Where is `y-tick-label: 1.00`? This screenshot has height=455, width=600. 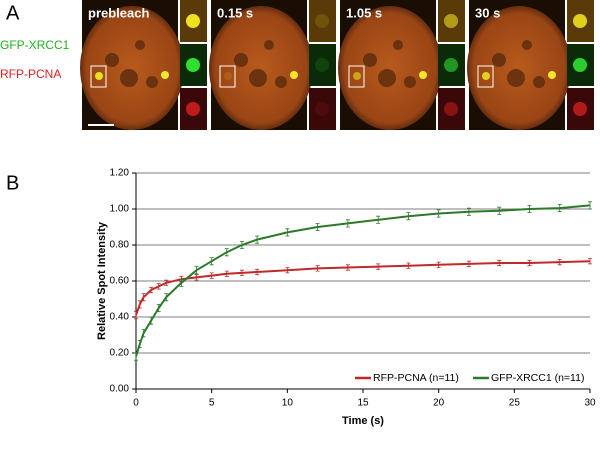 y-tick-label: 1.00 is located at coordinates (120, 209).